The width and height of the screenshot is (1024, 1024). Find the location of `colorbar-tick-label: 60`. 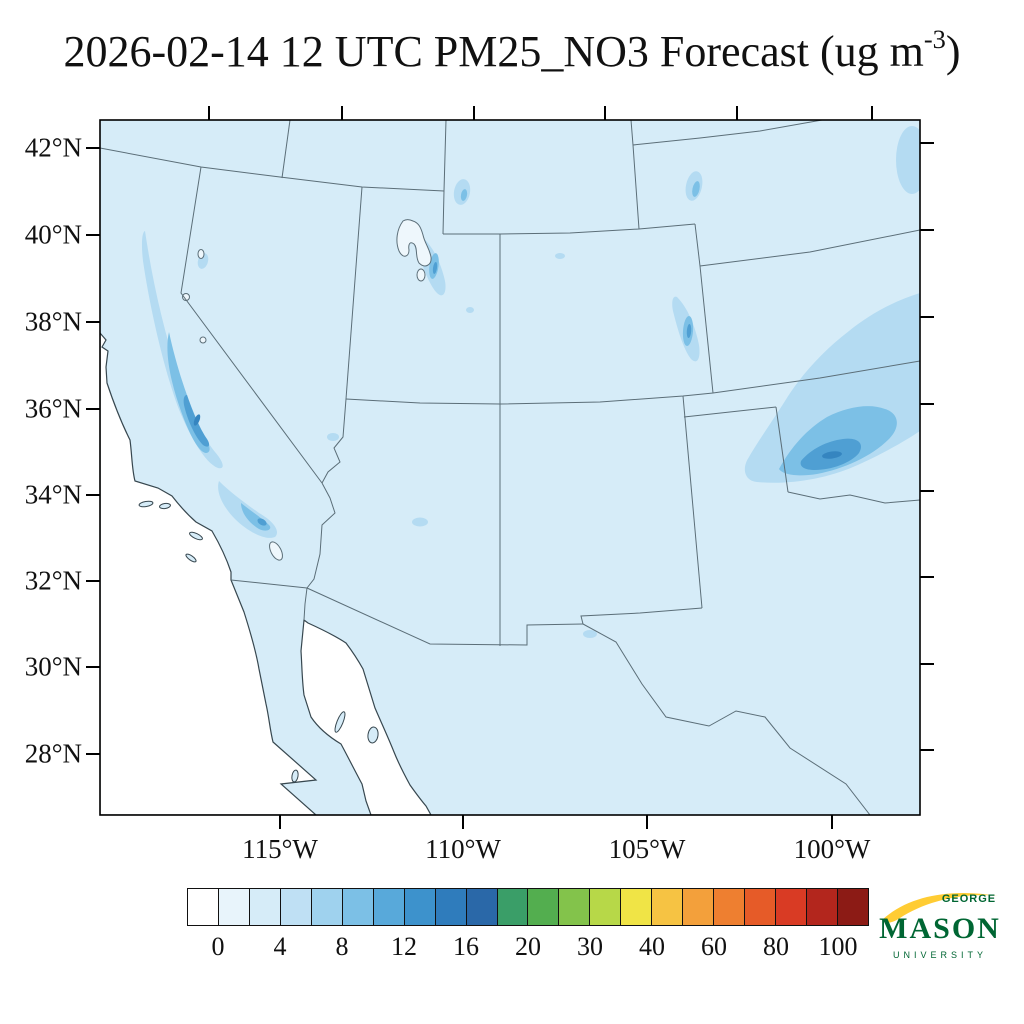

colorbar-tick-label: 60 is located at coordinates (714, 946).